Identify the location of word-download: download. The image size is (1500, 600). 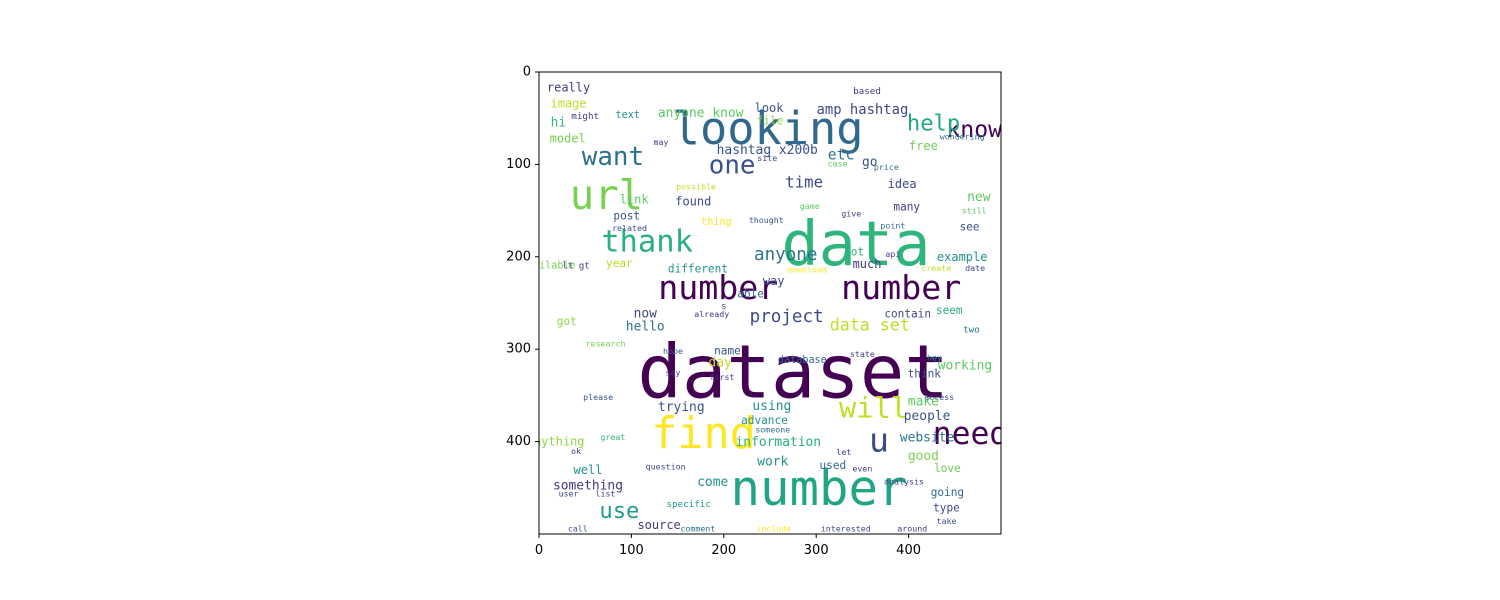
(807, 270).